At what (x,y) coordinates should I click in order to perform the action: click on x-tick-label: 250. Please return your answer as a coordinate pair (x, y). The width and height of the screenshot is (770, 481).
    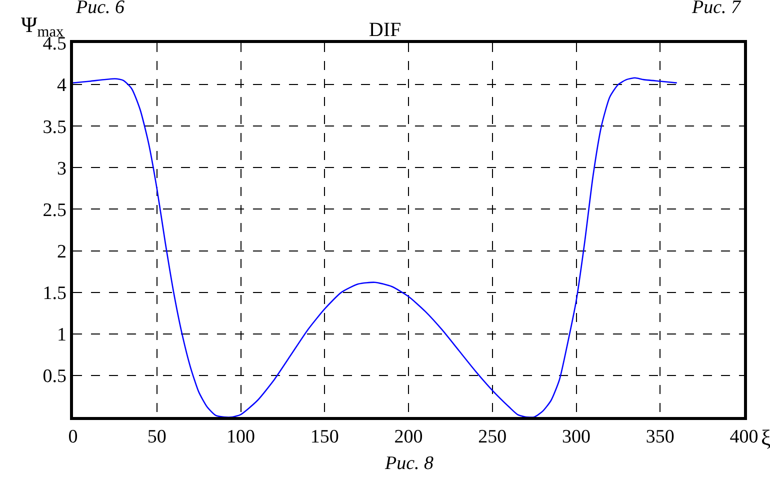
    Looking at the image, I should click on (492, 437).